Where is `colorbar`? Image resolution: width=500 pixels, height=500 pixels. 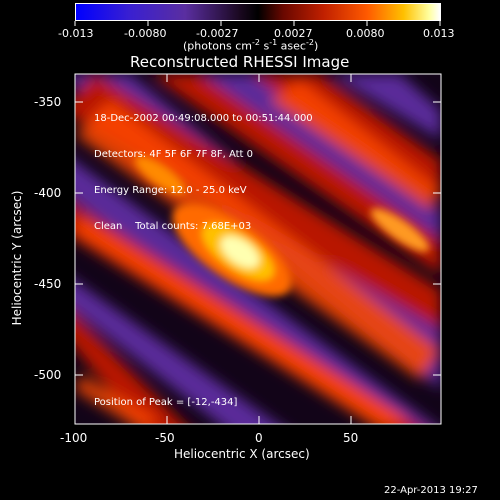 colorbar is located at coordinates (258, 12).